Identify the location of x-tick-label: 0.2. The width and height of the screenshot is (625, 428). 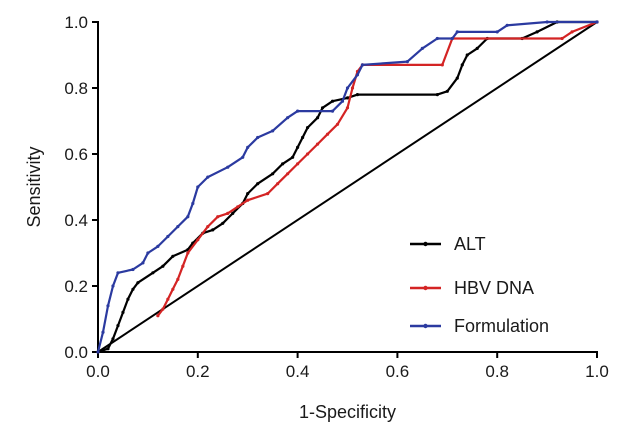
(198, 371).